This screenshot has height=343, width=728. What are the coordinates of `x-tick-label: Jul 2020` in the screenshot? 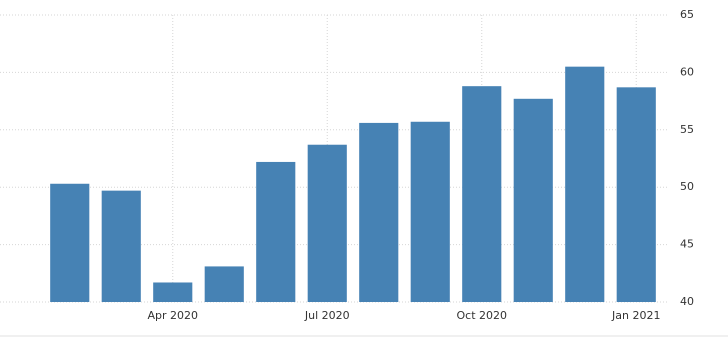 It's located at (327, 315).